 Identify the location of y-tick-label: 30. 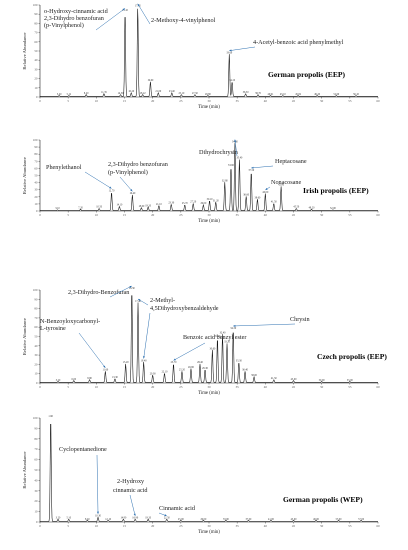
(36, 69).